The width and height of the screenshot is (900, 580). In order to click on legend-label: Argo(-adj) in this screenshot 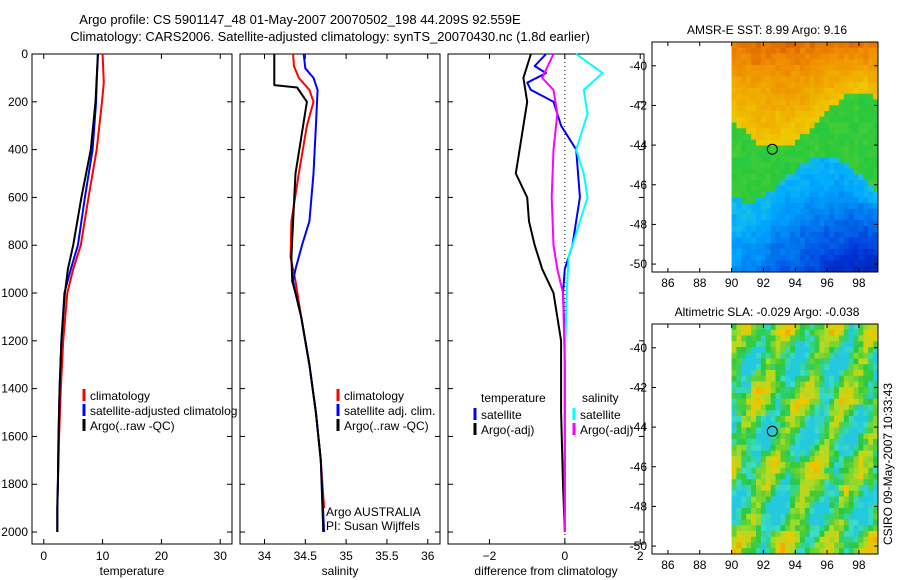, I will do `click(507, 430)`.